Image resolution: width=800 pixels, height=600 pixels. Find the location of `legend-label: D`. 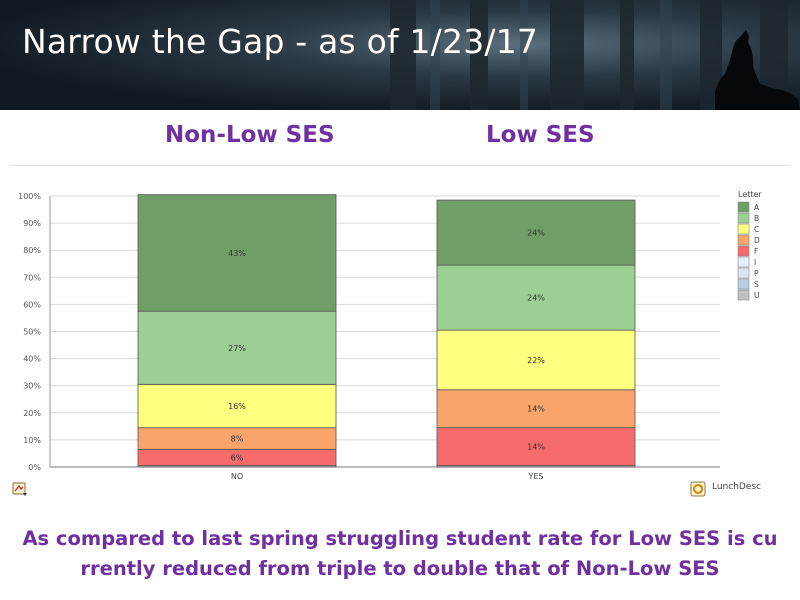

legend-label: D is located at coordinates (757, 240).